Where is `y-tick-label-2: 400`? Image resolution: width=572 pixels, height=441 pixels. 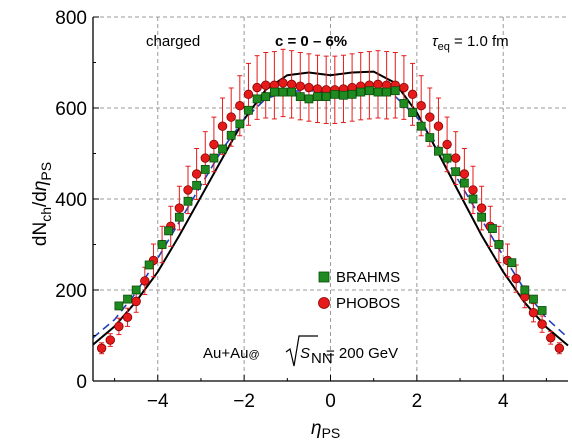 y-tick-label-2: 400 is located at coordinates (71, 200).